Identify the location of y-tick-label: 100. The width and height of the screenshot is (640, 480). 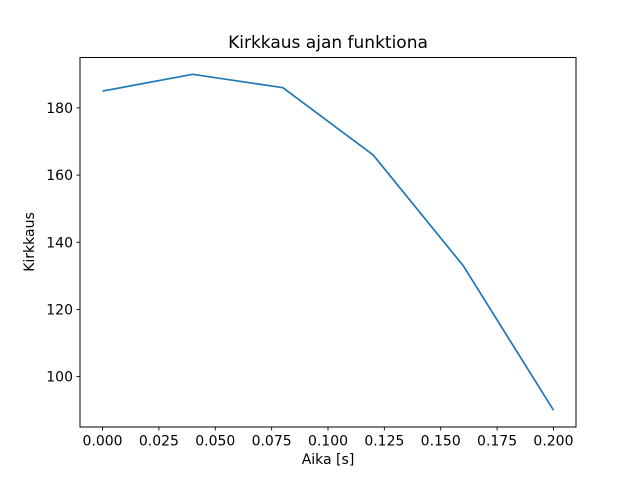
(59, 378).